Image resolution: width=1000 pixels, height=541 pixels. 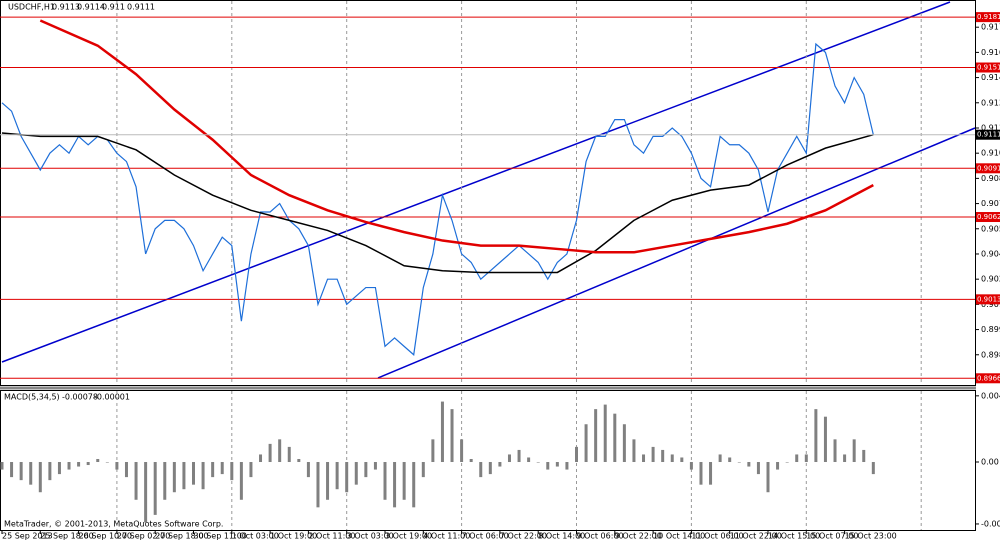 What do you see at coordinates (220, 536) in the screenshot?
I see `x-tick-label: 30 Sep 11:00` at bounding box center [220, 536].